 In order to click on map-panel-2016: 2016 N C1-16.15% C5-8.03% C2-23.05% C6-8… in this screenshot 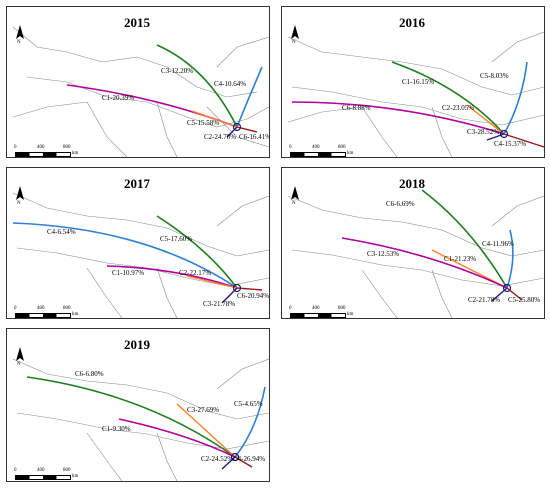, I will do `click(413, 82)`.